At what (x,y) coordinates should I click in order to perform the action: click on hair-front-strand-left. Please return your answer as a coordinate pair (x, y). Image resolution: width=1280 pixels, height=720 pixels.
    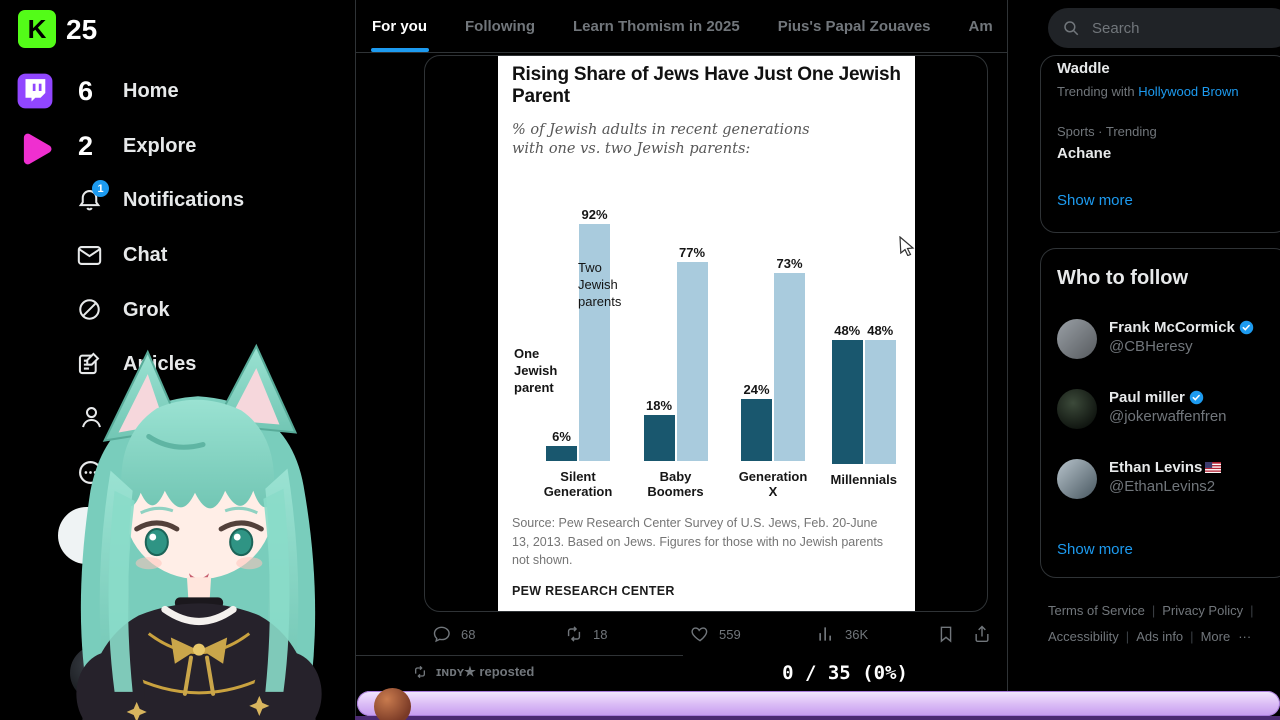
    Looking at the image, I should click on (121, 591).